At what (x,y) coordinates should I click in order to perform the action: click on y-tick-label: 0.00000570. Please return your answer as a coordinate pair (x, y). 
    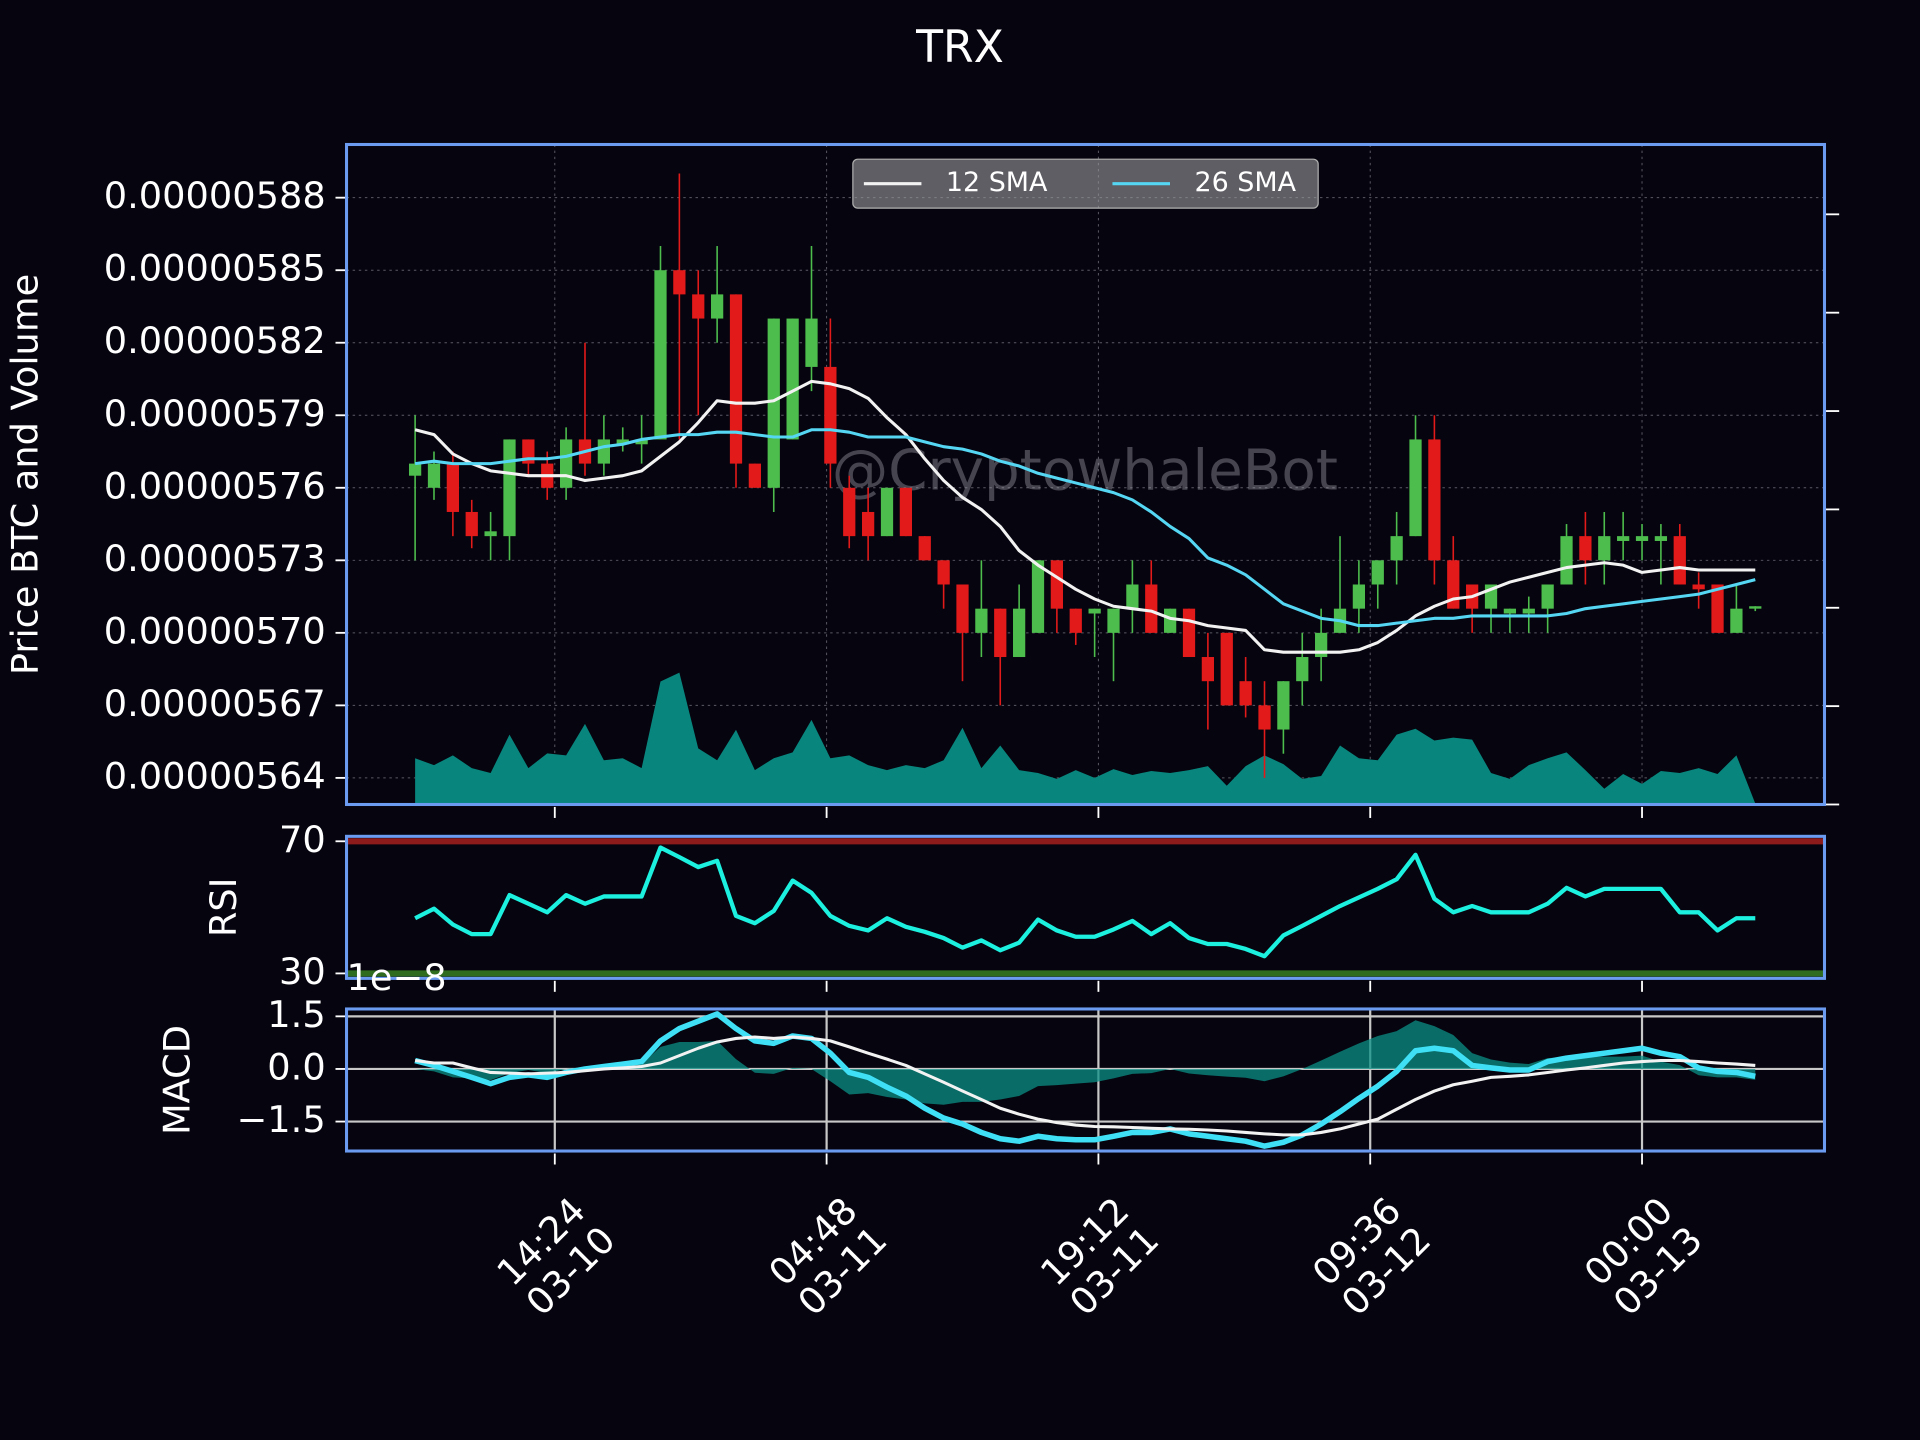
    Looking at the image, I should click on (215, 630).